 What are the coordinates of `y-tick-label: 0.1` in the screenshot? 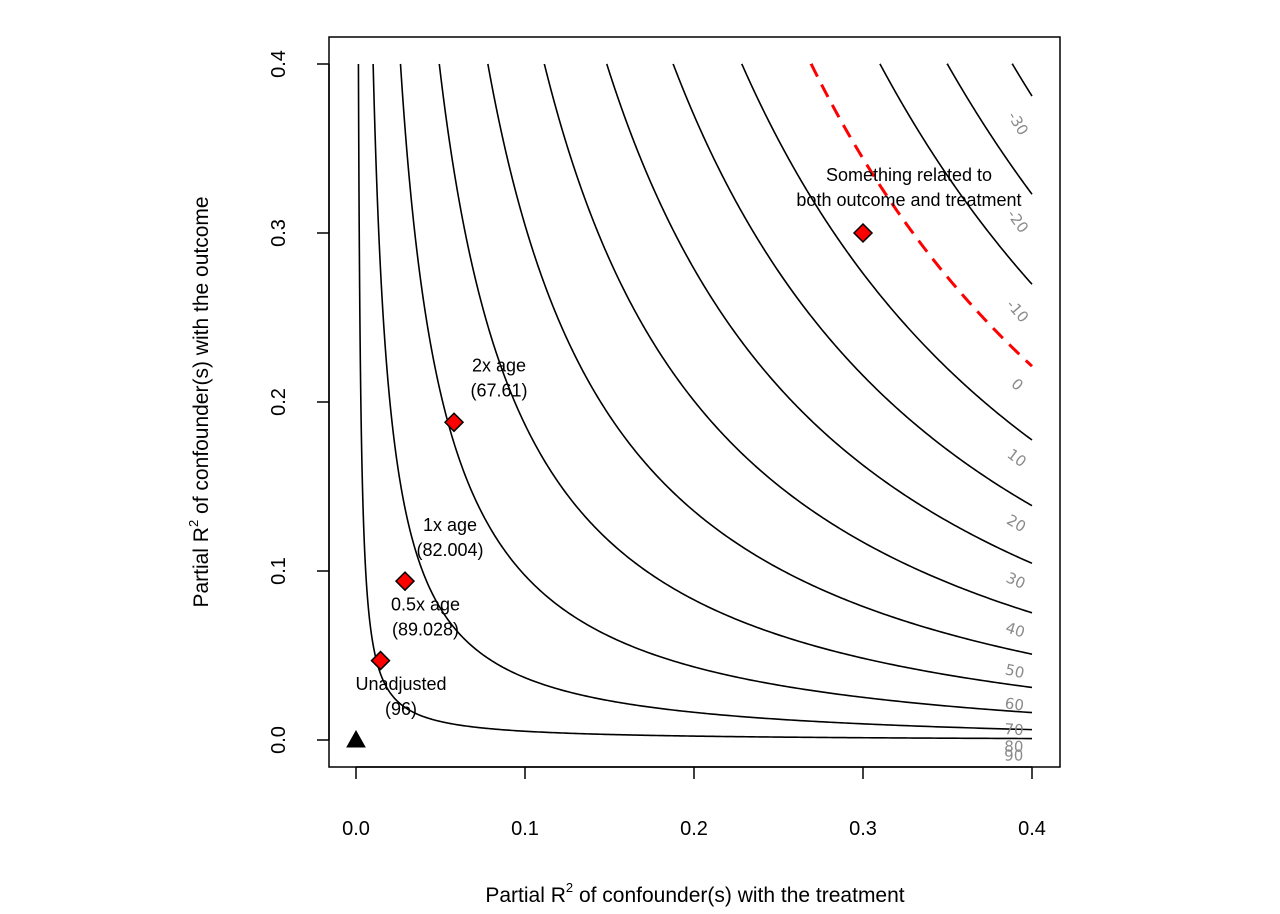 It's located at (279, 571).